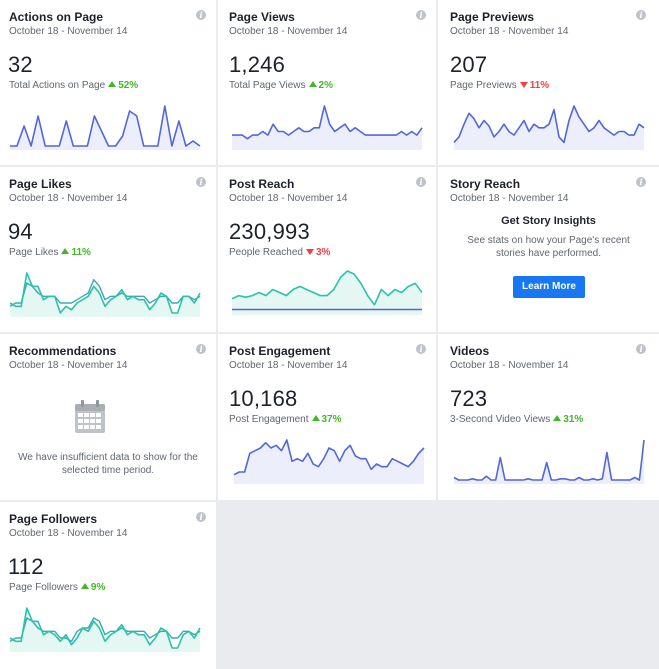 Image resolution: width=659 pixels, height=669 pixels. What do you see at coordinates (492, 17) in the screenshot?
I see `card-title: Page Previews` at bounding box center [492, 17].